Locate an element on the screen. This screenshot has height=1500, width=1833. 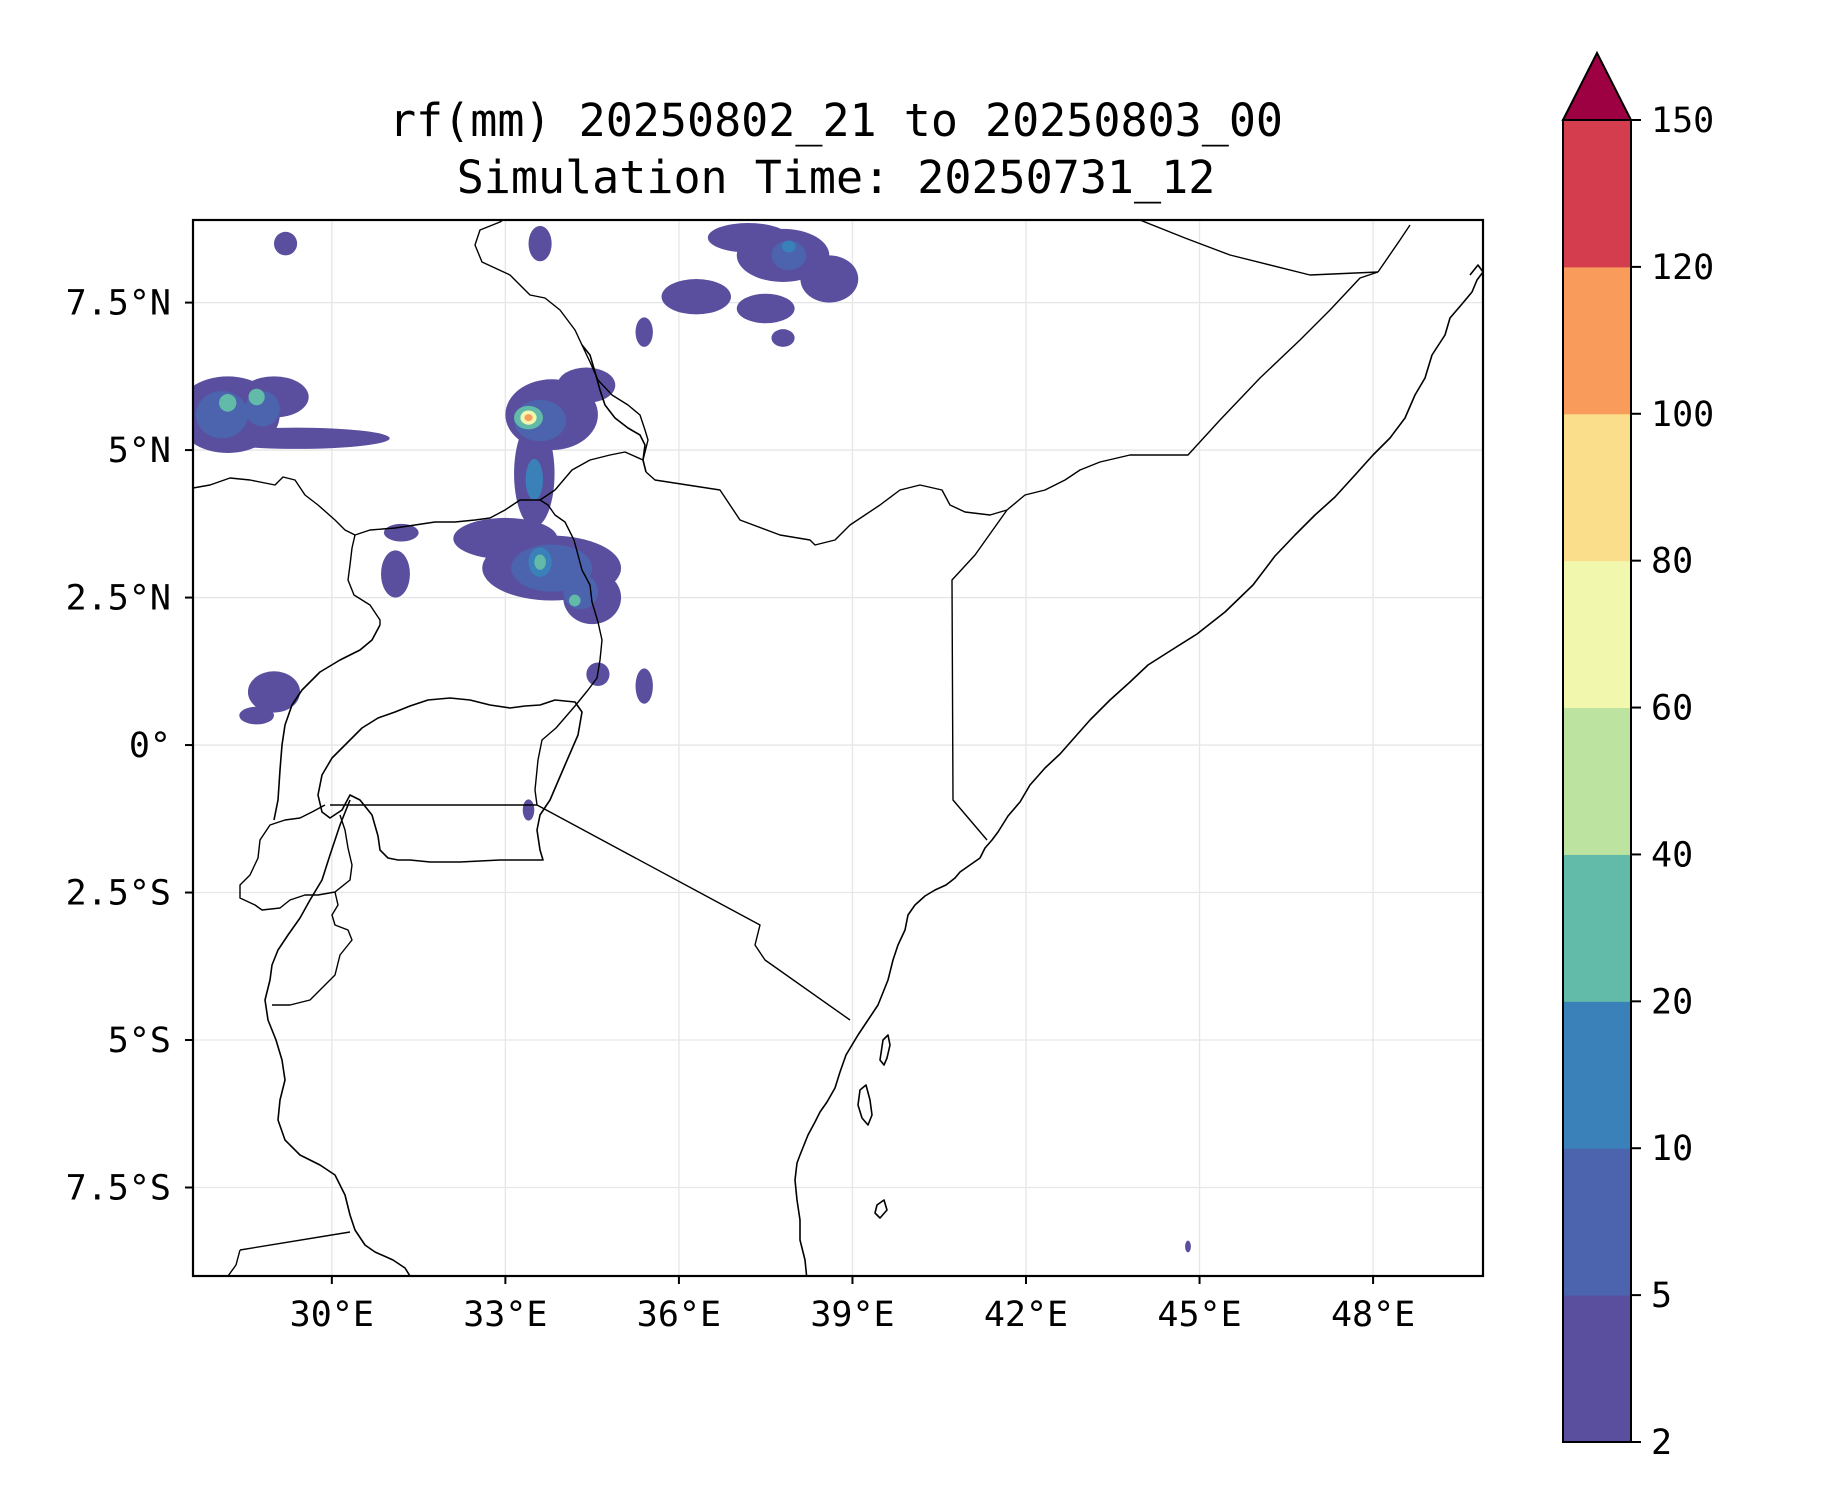
colorbar-frame is located at coordinates (1597, 781).